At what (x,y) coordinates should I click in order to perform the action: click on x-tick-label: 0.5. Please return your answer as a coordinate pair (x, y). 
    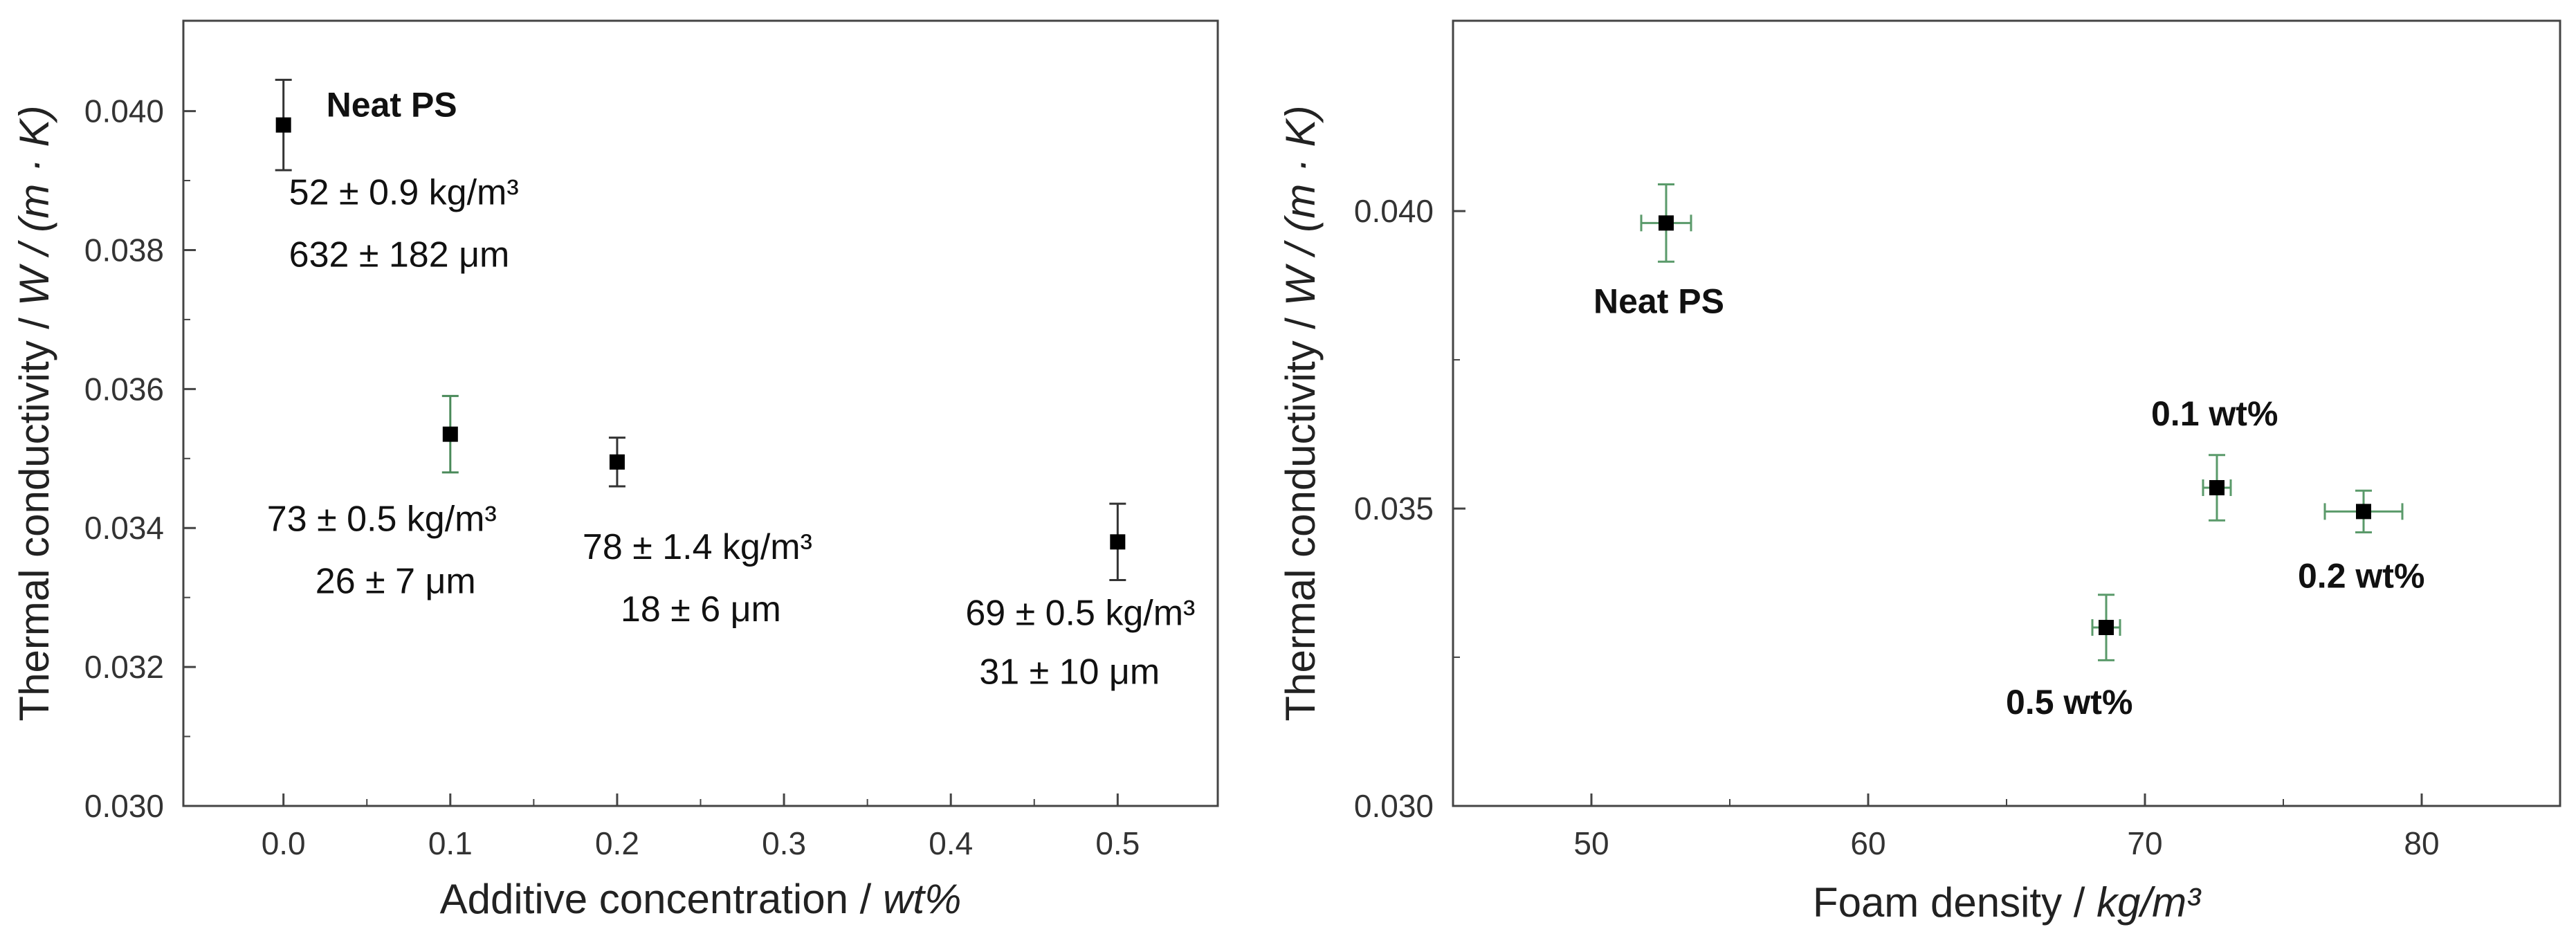
    Looking at the image, I should click on (1118, 843).